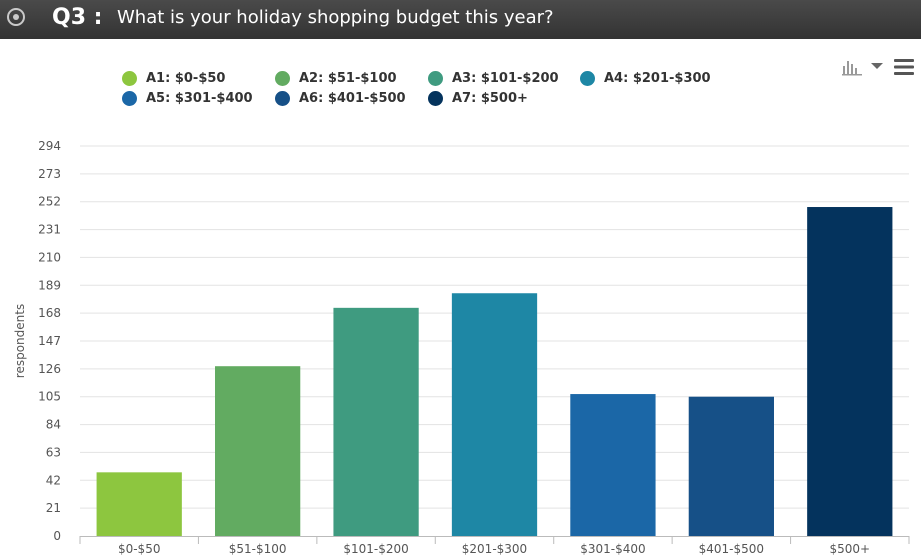 This screenshot has width=921, height=557. I want to click on legend-label: A3: $101-$200, so click(505, 78).